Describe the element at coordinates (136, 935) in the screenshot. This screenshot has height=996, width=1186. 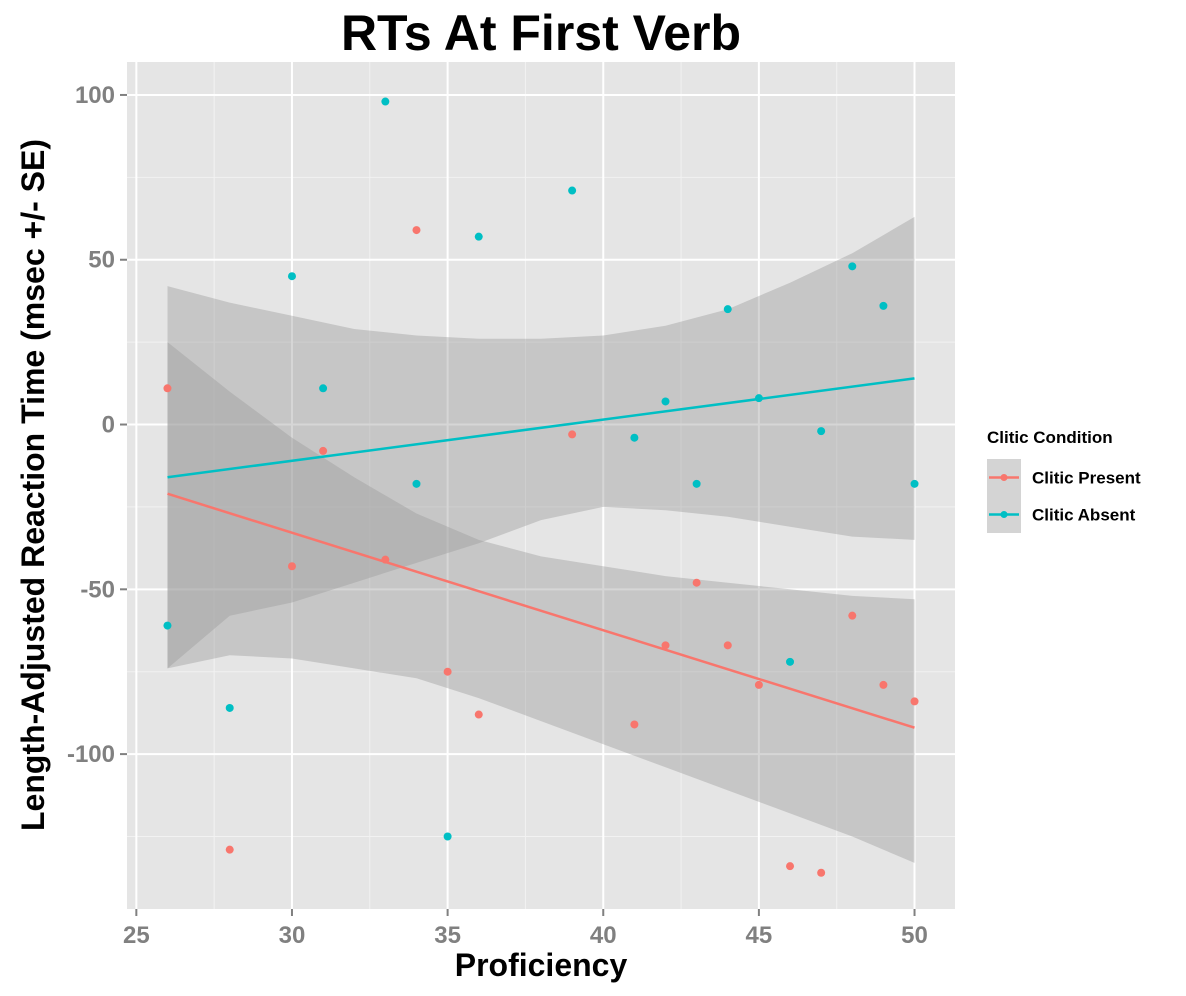
I see `x-tick-label: 25` at that location.